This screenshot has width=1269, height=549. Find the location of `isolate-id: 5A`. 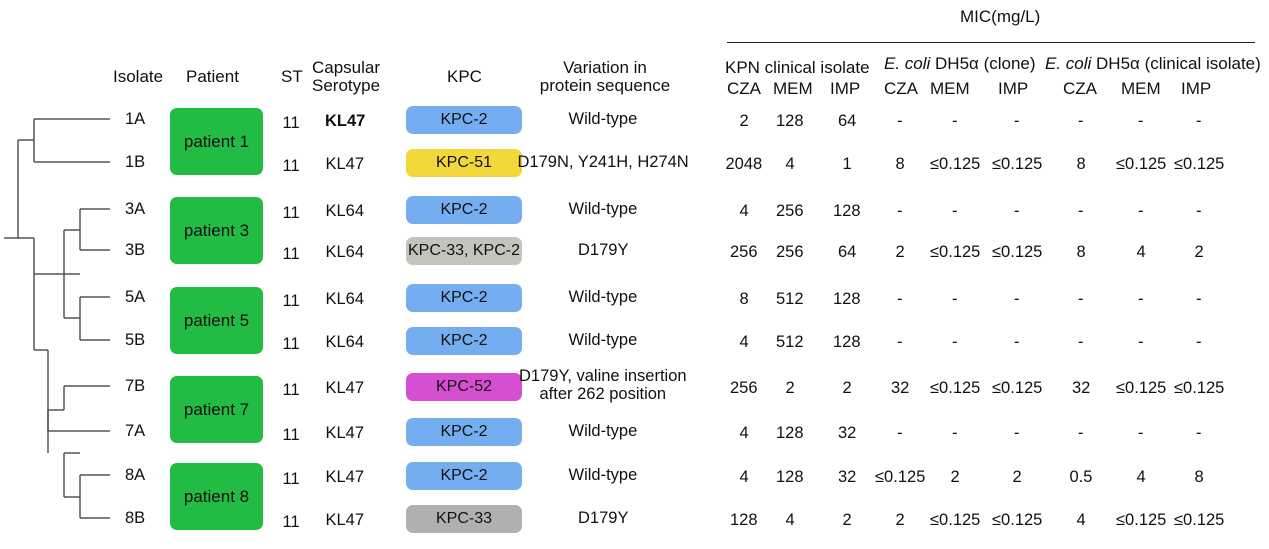

isolate-id: 5A is located at coordinates (135, 297).